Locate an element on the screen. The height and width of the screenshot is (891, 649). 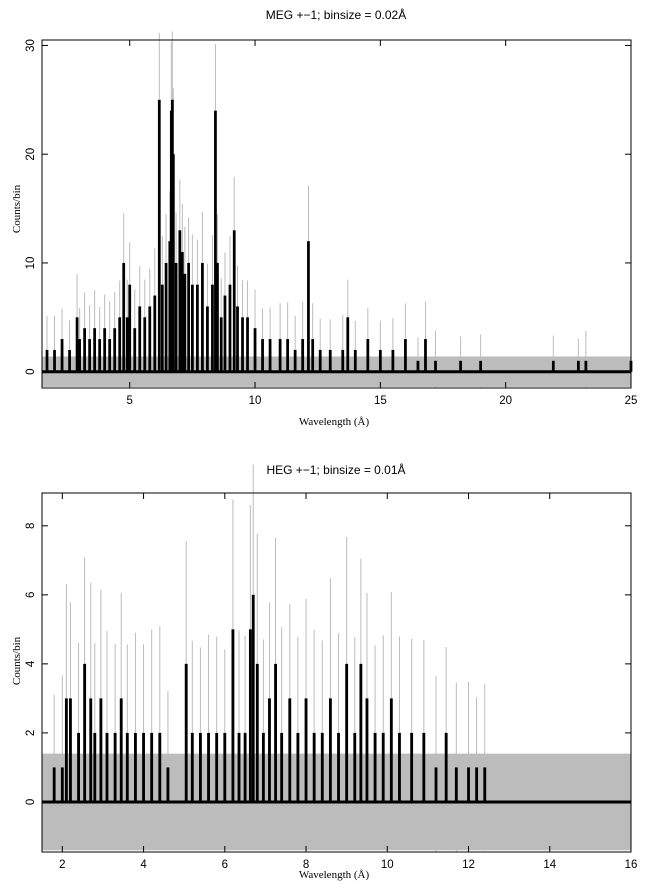
heg-x-axis-label: Wavelength (Å) is located at coordinates (334, 875).